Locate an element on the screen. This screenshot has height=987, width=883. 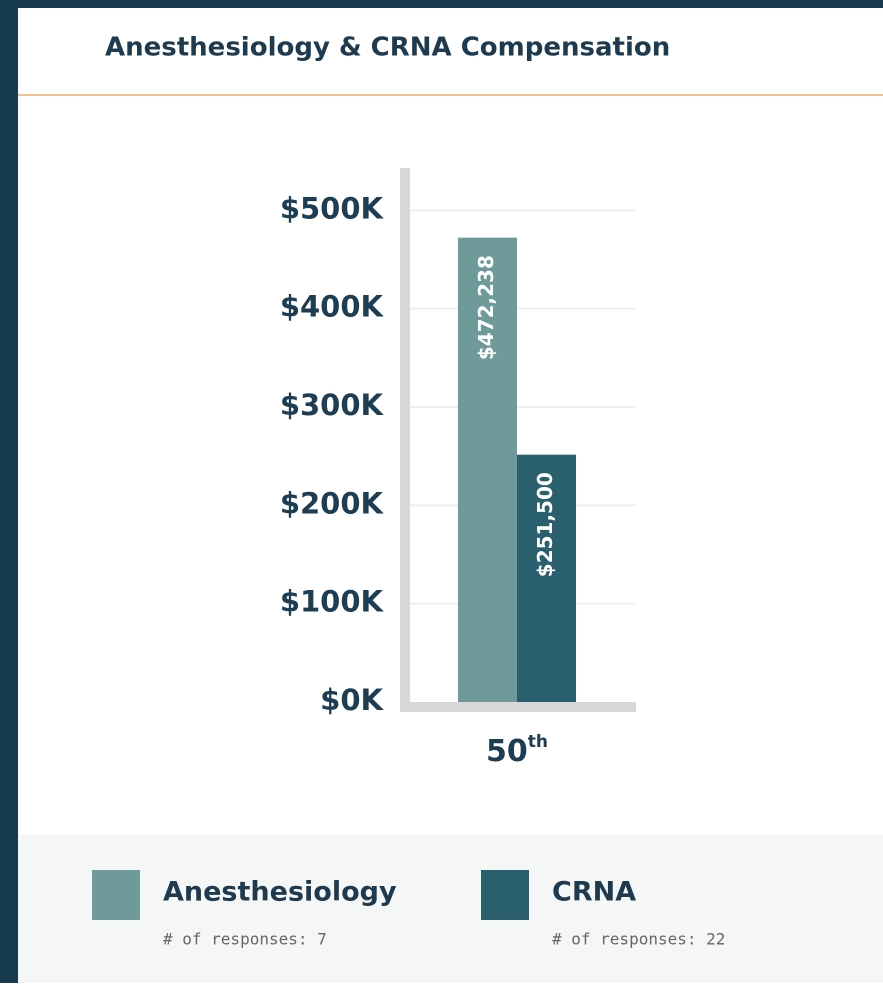
x-tick-suffix: th is located at coordinates (538, 742).